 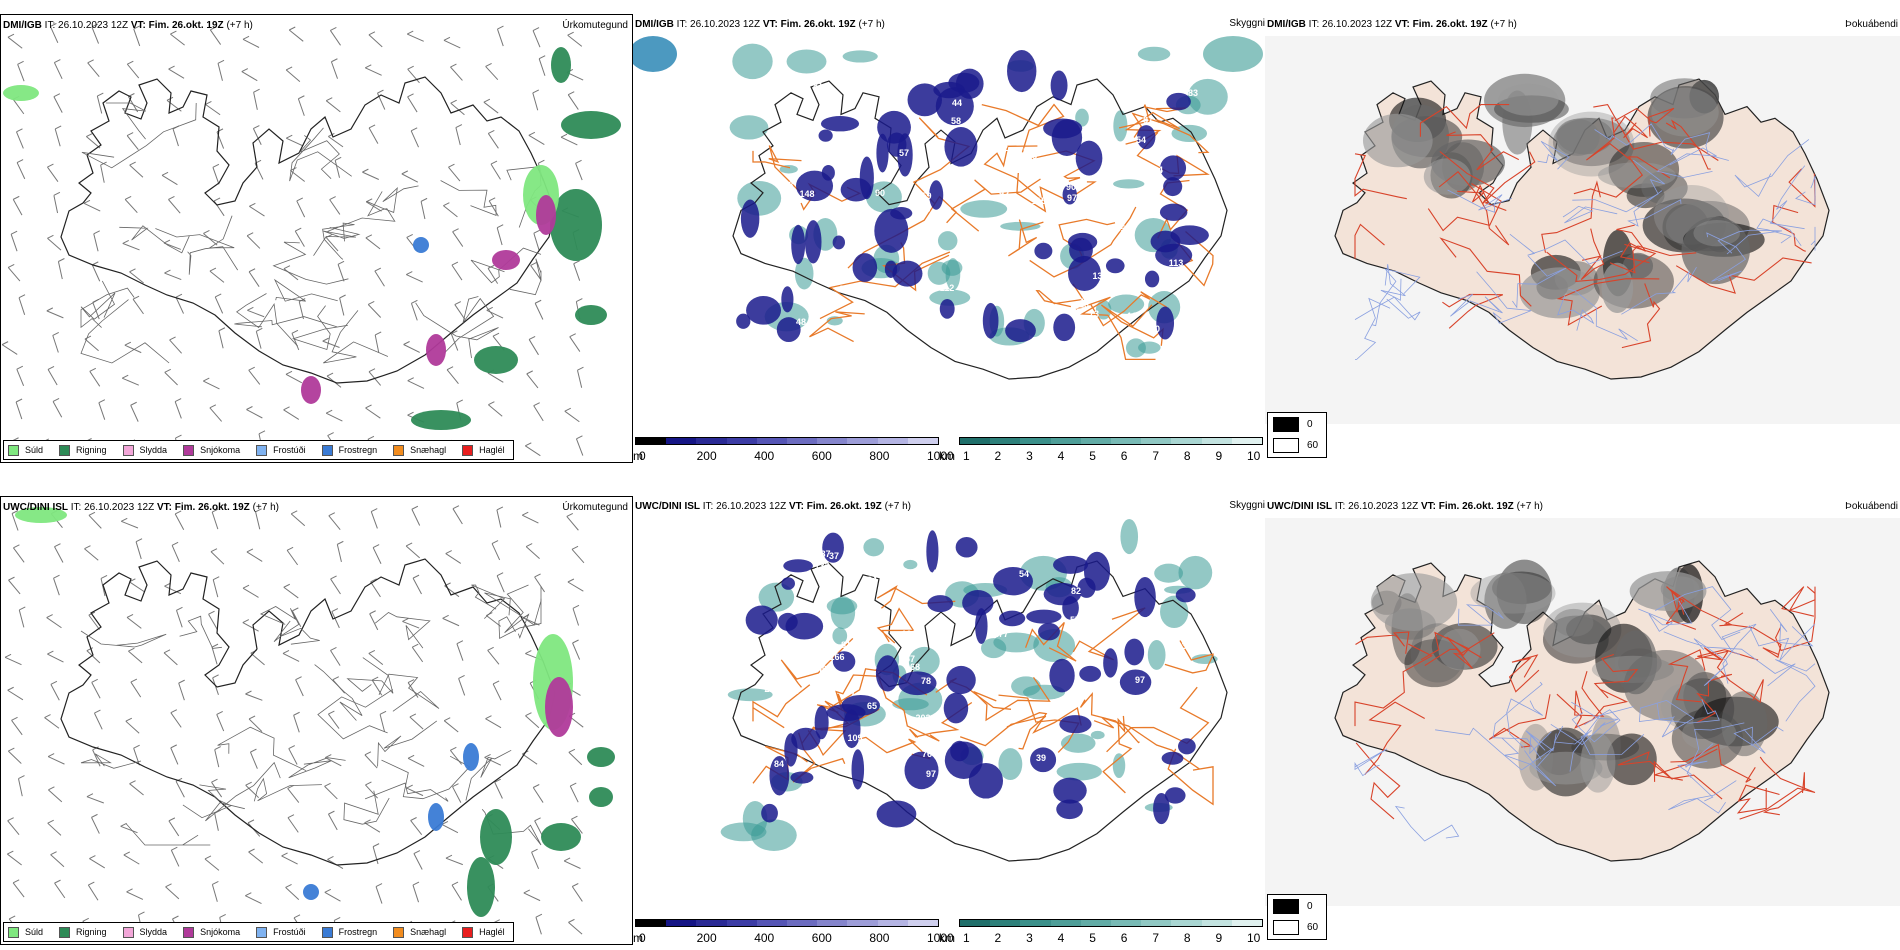 What do you see at coordinates (1183, 646) in the screenshot?
I see `cloud-height-label: 133` at bounding box center [1183, 646].